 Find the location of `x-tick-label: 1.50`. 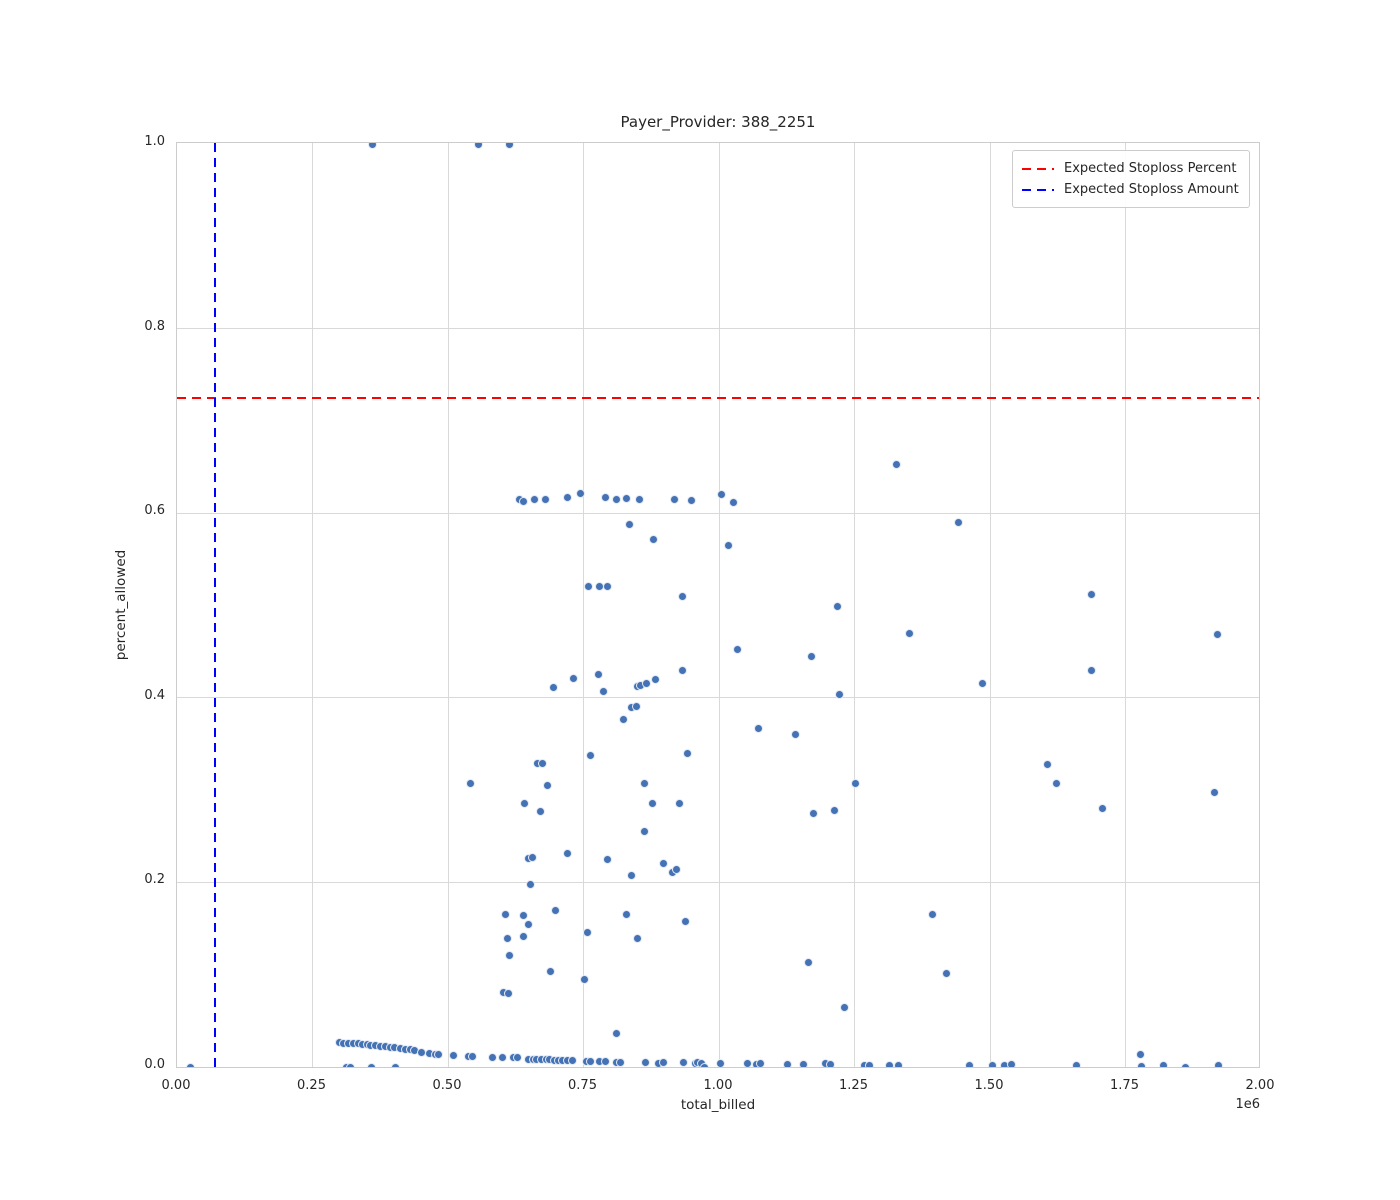

x-tick-label: 1.50 is located at coordinates (989, 1085).